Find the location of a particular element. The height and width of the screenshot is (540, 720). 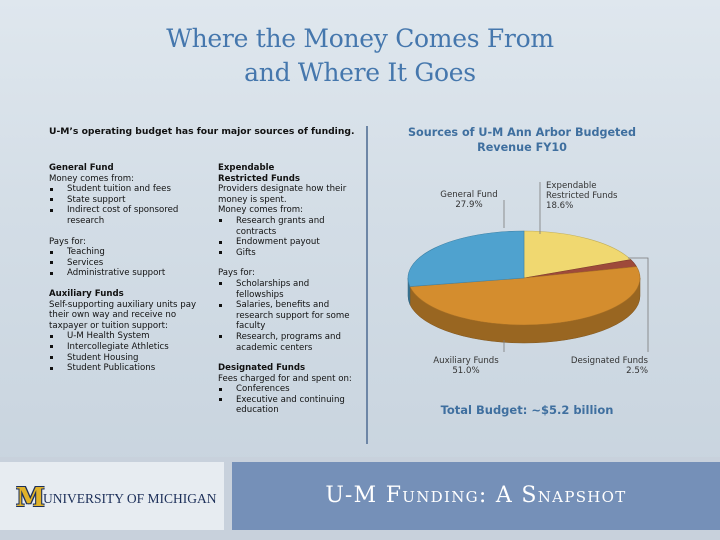

list-item: Scholarships and fellowships is located at coordinates (286, 289).